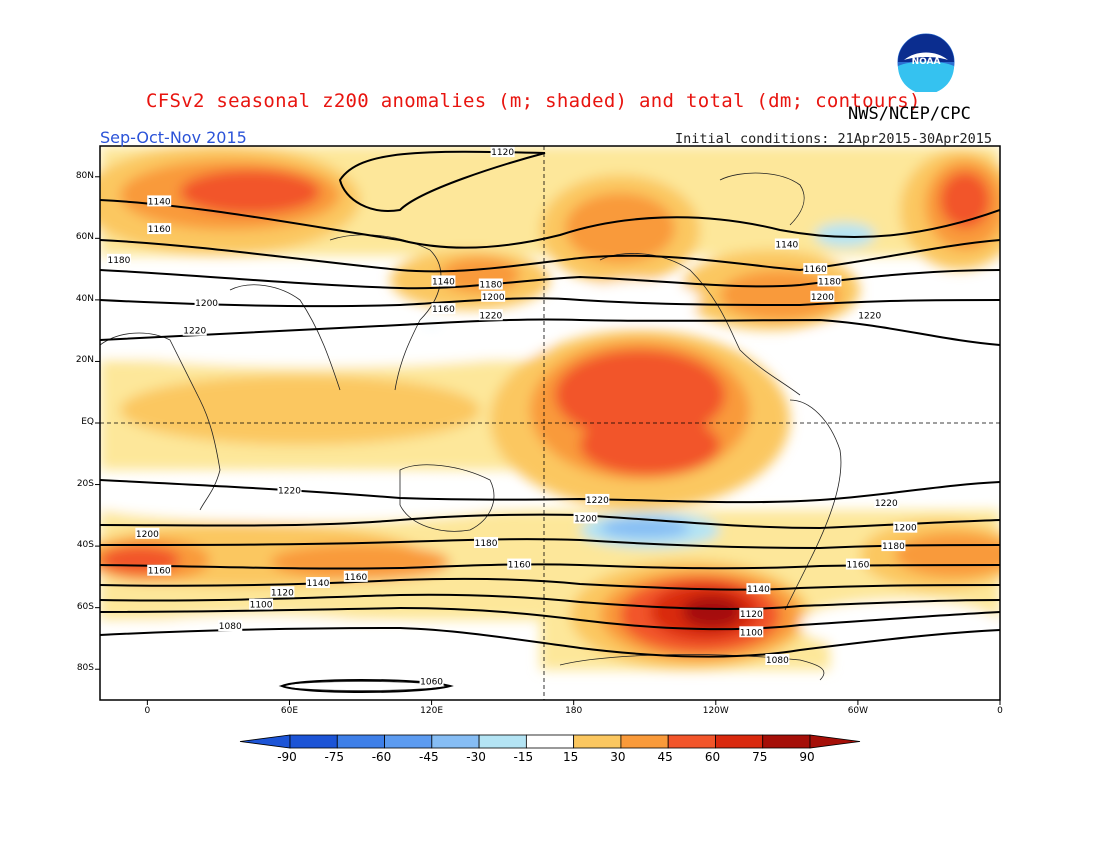 This screenshot has width=1100, height=850. I want to click on colorbar, so click(550, 741).